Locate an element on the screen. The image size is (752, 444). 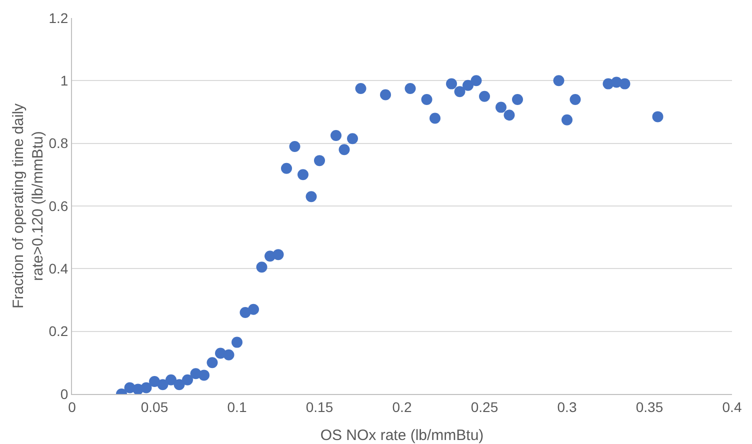
y-tick-label: 0.6 is located at coordinates (58, 206).